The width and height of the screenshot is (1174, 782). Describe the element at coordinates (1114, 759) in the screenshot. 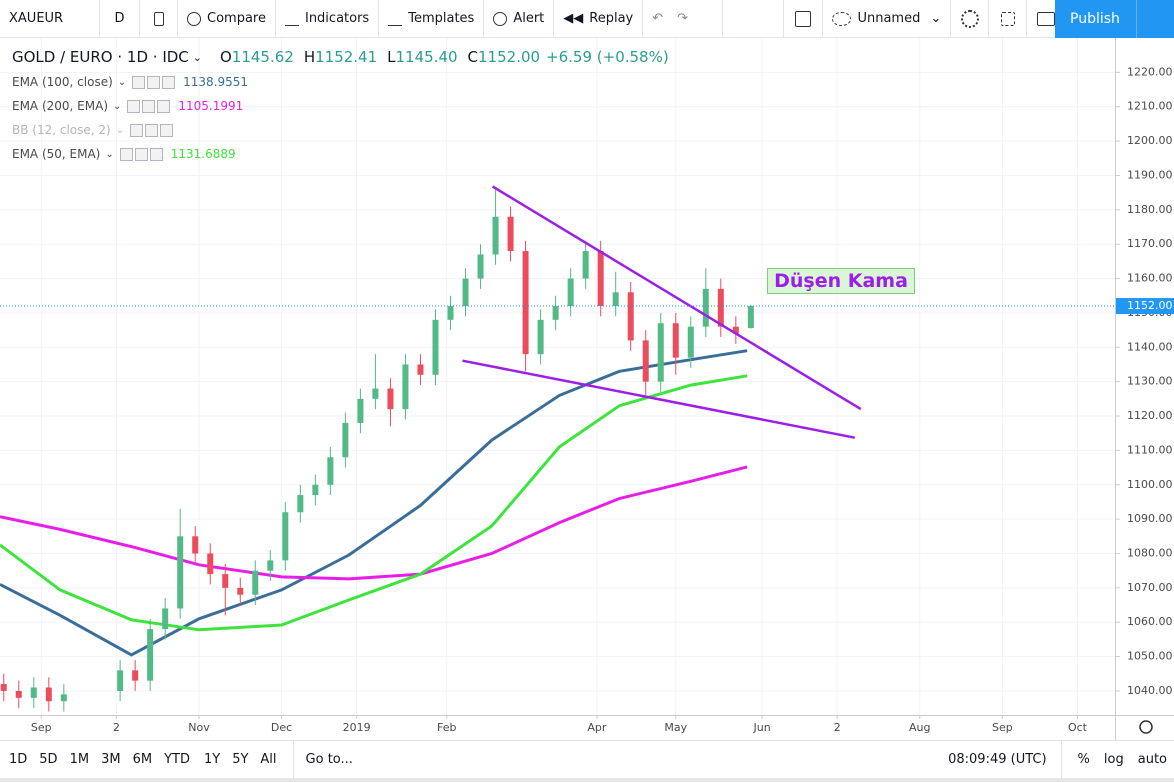

I see `log-toggle: log` at that location.